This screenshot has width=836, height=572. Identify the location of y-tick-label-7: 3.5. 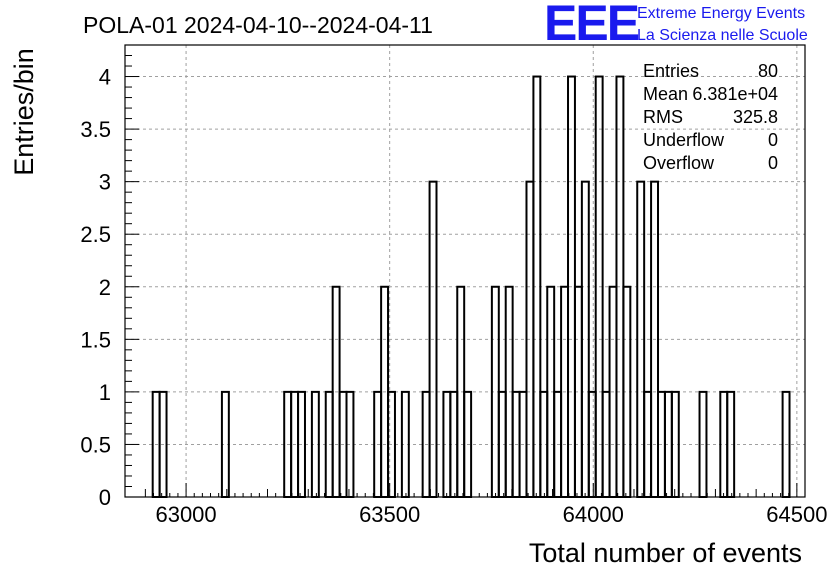
(95, 129).